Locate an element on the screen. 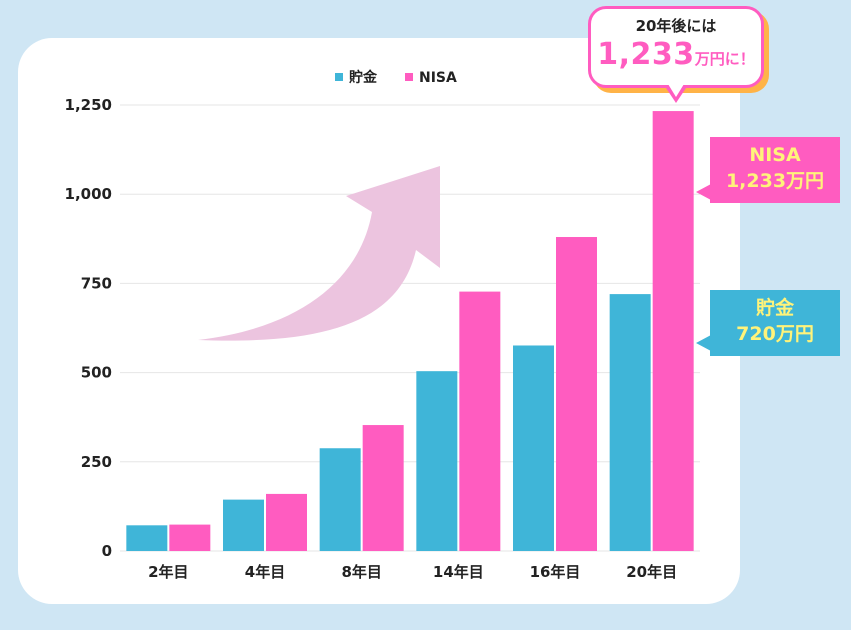 The height and width of the screenshot is (630, 851). chokin-label-name: 貯金 is located at coordinates (774, 308).